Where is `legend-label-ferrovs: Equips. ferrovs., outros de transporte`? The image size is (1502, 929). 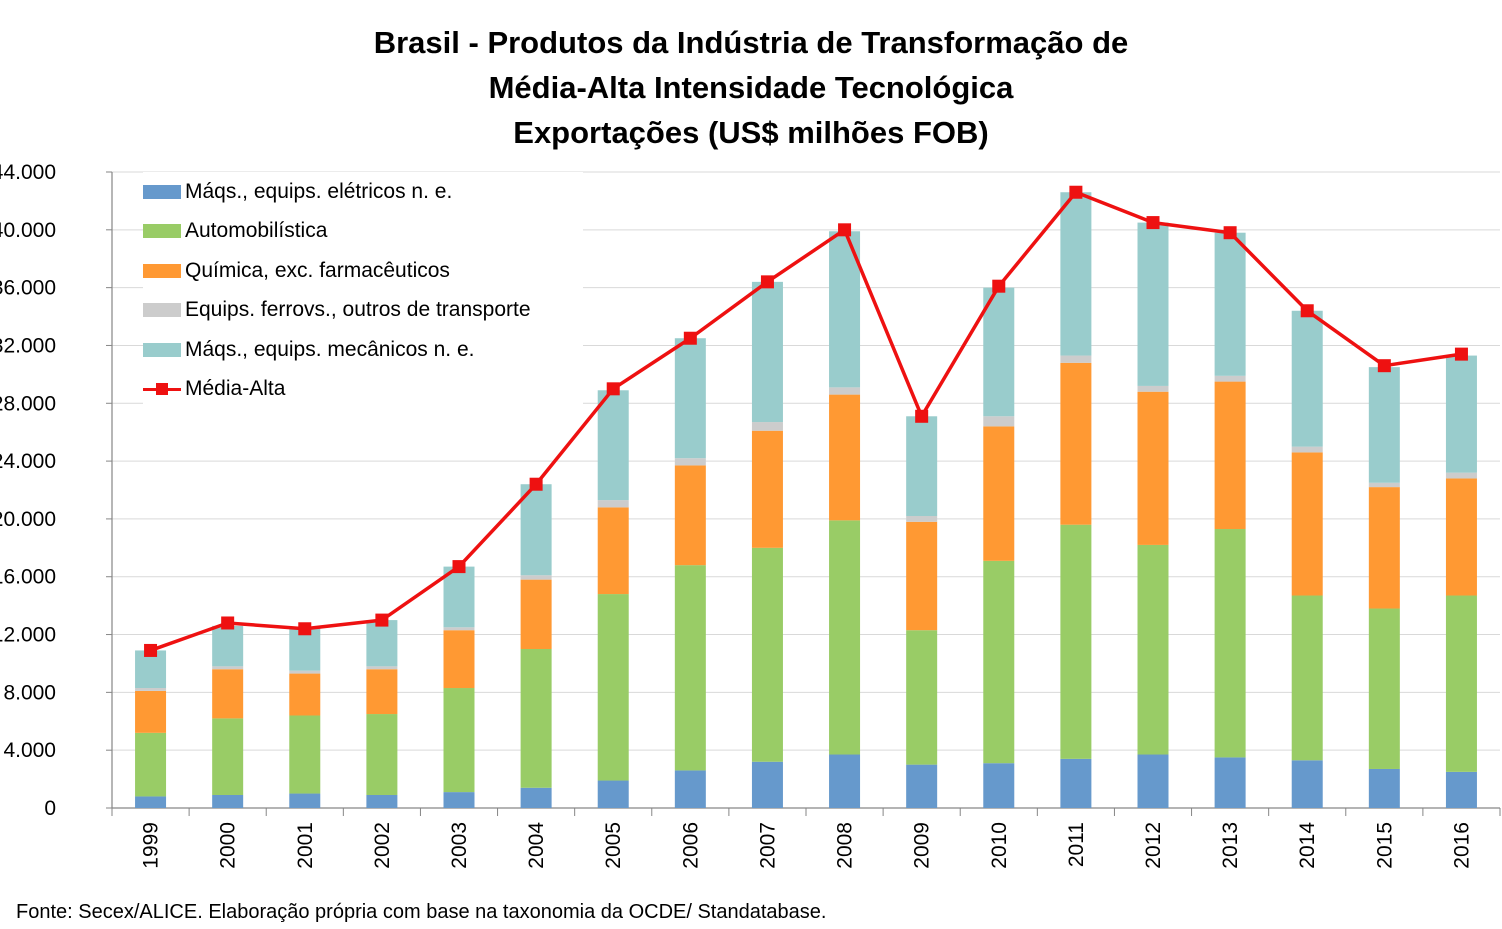 legend-label-ferrovs: Equips. ferrovs., outros de transporte is located at coordinates (358, 309).